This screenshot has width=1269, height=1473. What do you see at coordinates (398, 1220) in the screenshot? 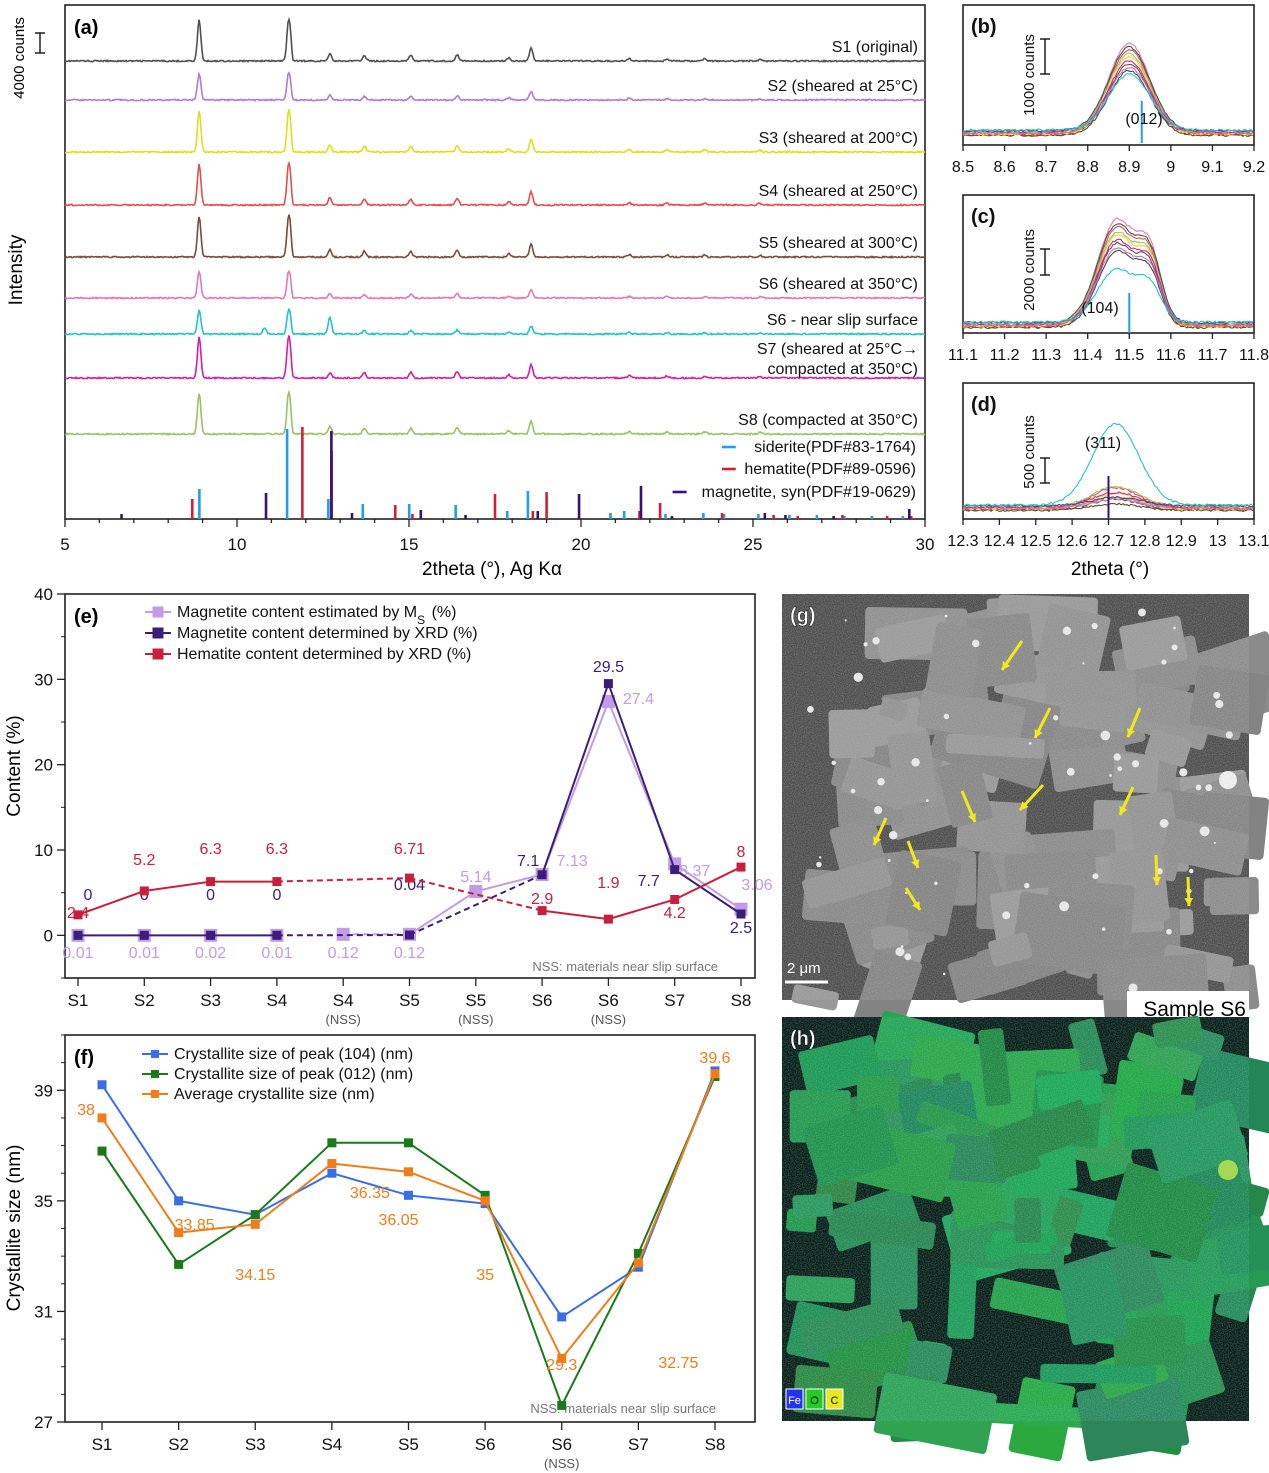
I see `data-label: 36.05` at bounding box center [398, 1220].